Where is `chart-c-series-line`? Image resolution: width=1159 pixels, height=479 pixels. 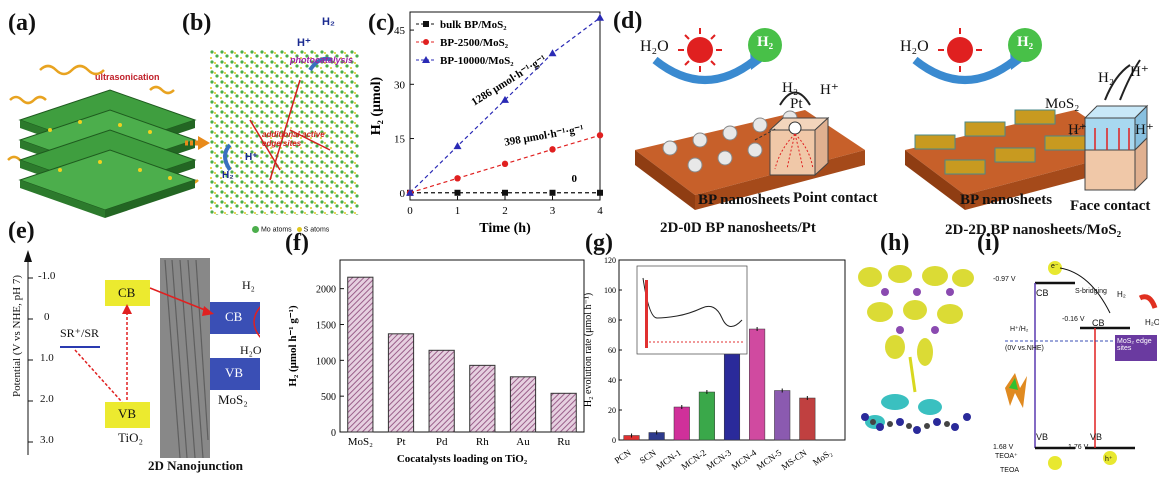 chart-c-series-line is located at coordinates (505, 105).